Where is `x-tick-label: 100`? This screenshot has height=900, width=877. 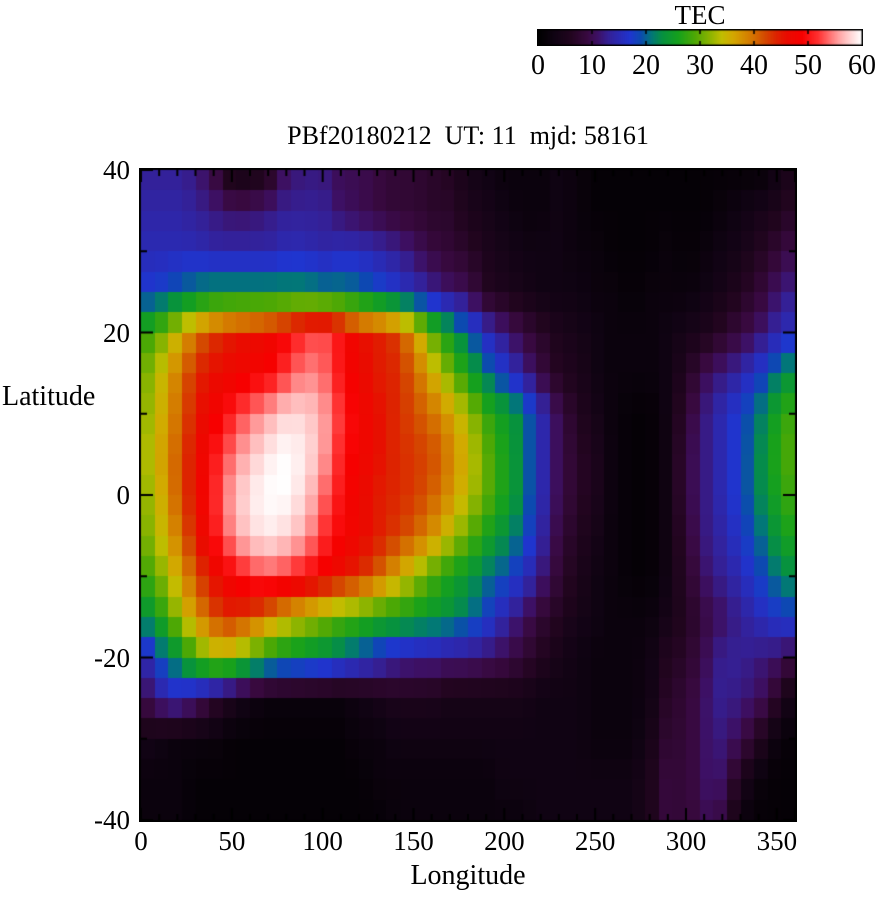
x-tick-label: 100 is located at coordinates (322, 841).